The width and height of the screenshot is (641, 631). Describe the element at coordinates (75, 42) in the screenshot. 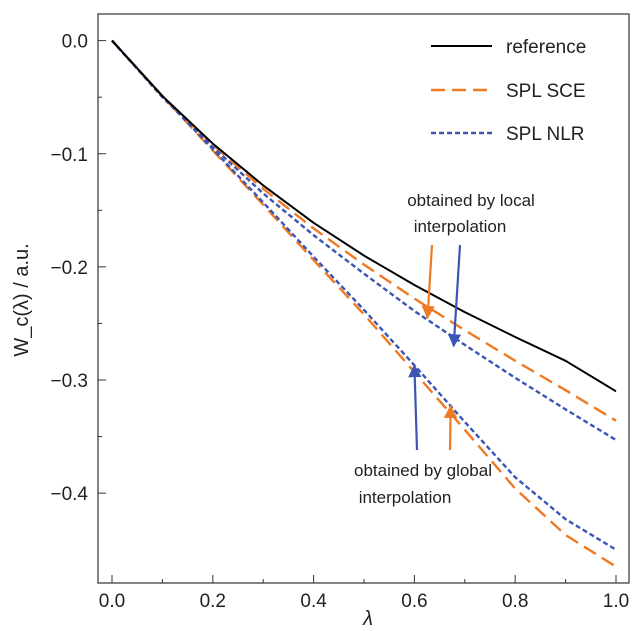

I see `y-tick-label: 0.0` at that location.